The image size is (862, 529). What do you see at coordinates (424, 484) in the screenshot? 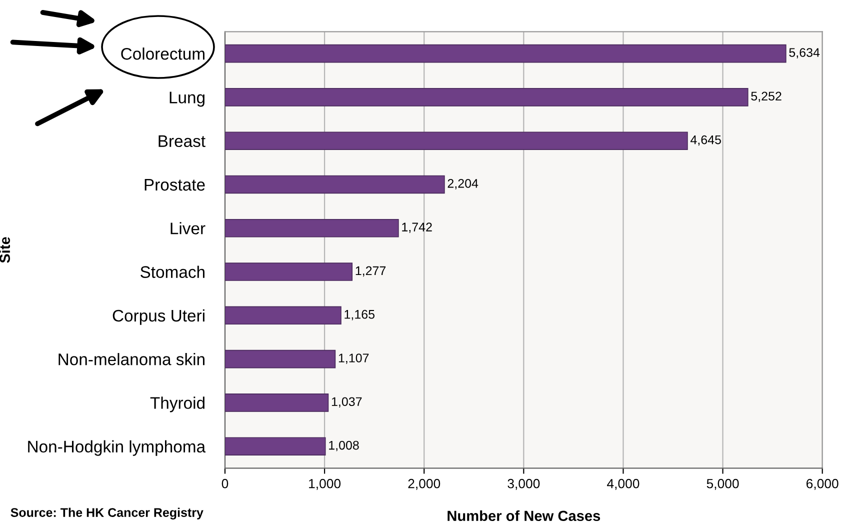
I see `x-tick-label: 2,000` at bounding box center [424, 484].